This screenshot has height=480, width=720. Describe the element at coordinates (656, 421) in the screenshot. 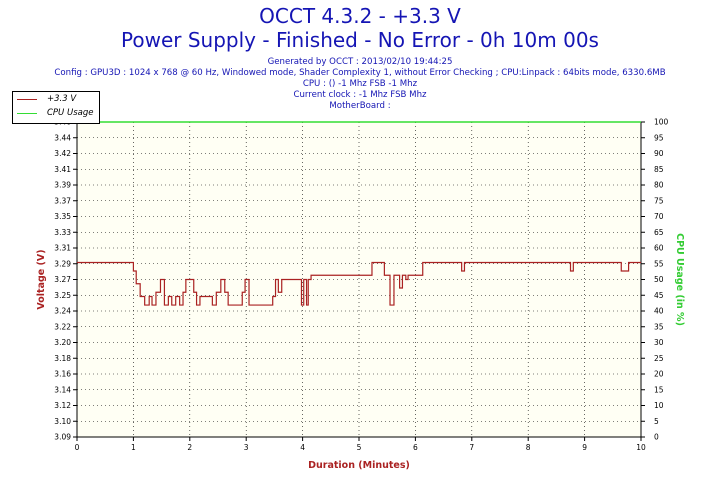

I see `y2-tick-label: 5` at that location.